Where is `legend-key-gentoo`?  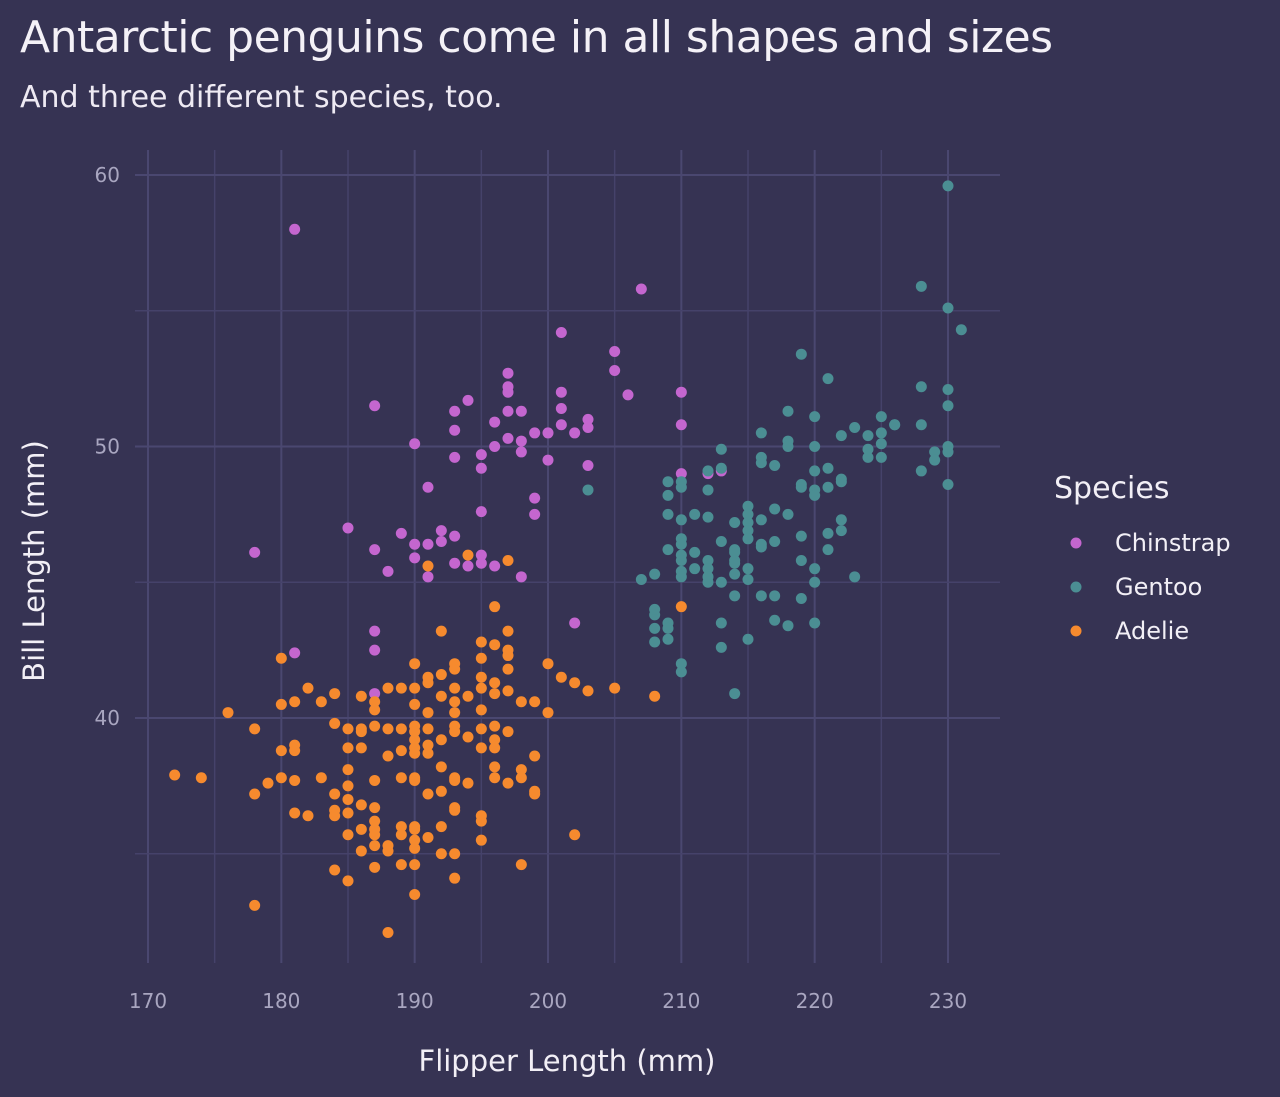
legend-key-gentoo is located at coordinates (1076, 587).